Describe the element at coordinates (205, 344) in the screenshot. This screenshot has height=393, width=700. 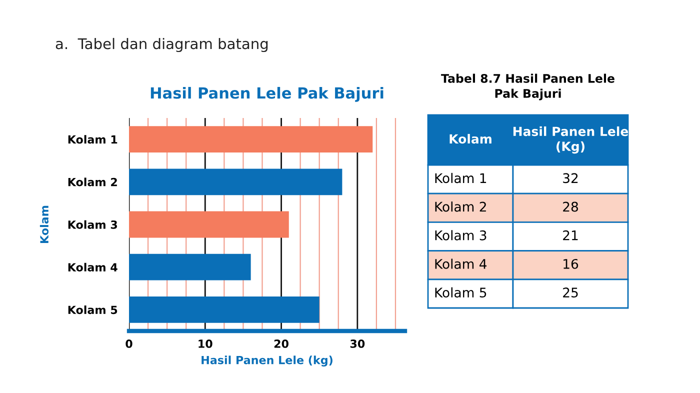
I see `x-tick-label: 10` at that location.